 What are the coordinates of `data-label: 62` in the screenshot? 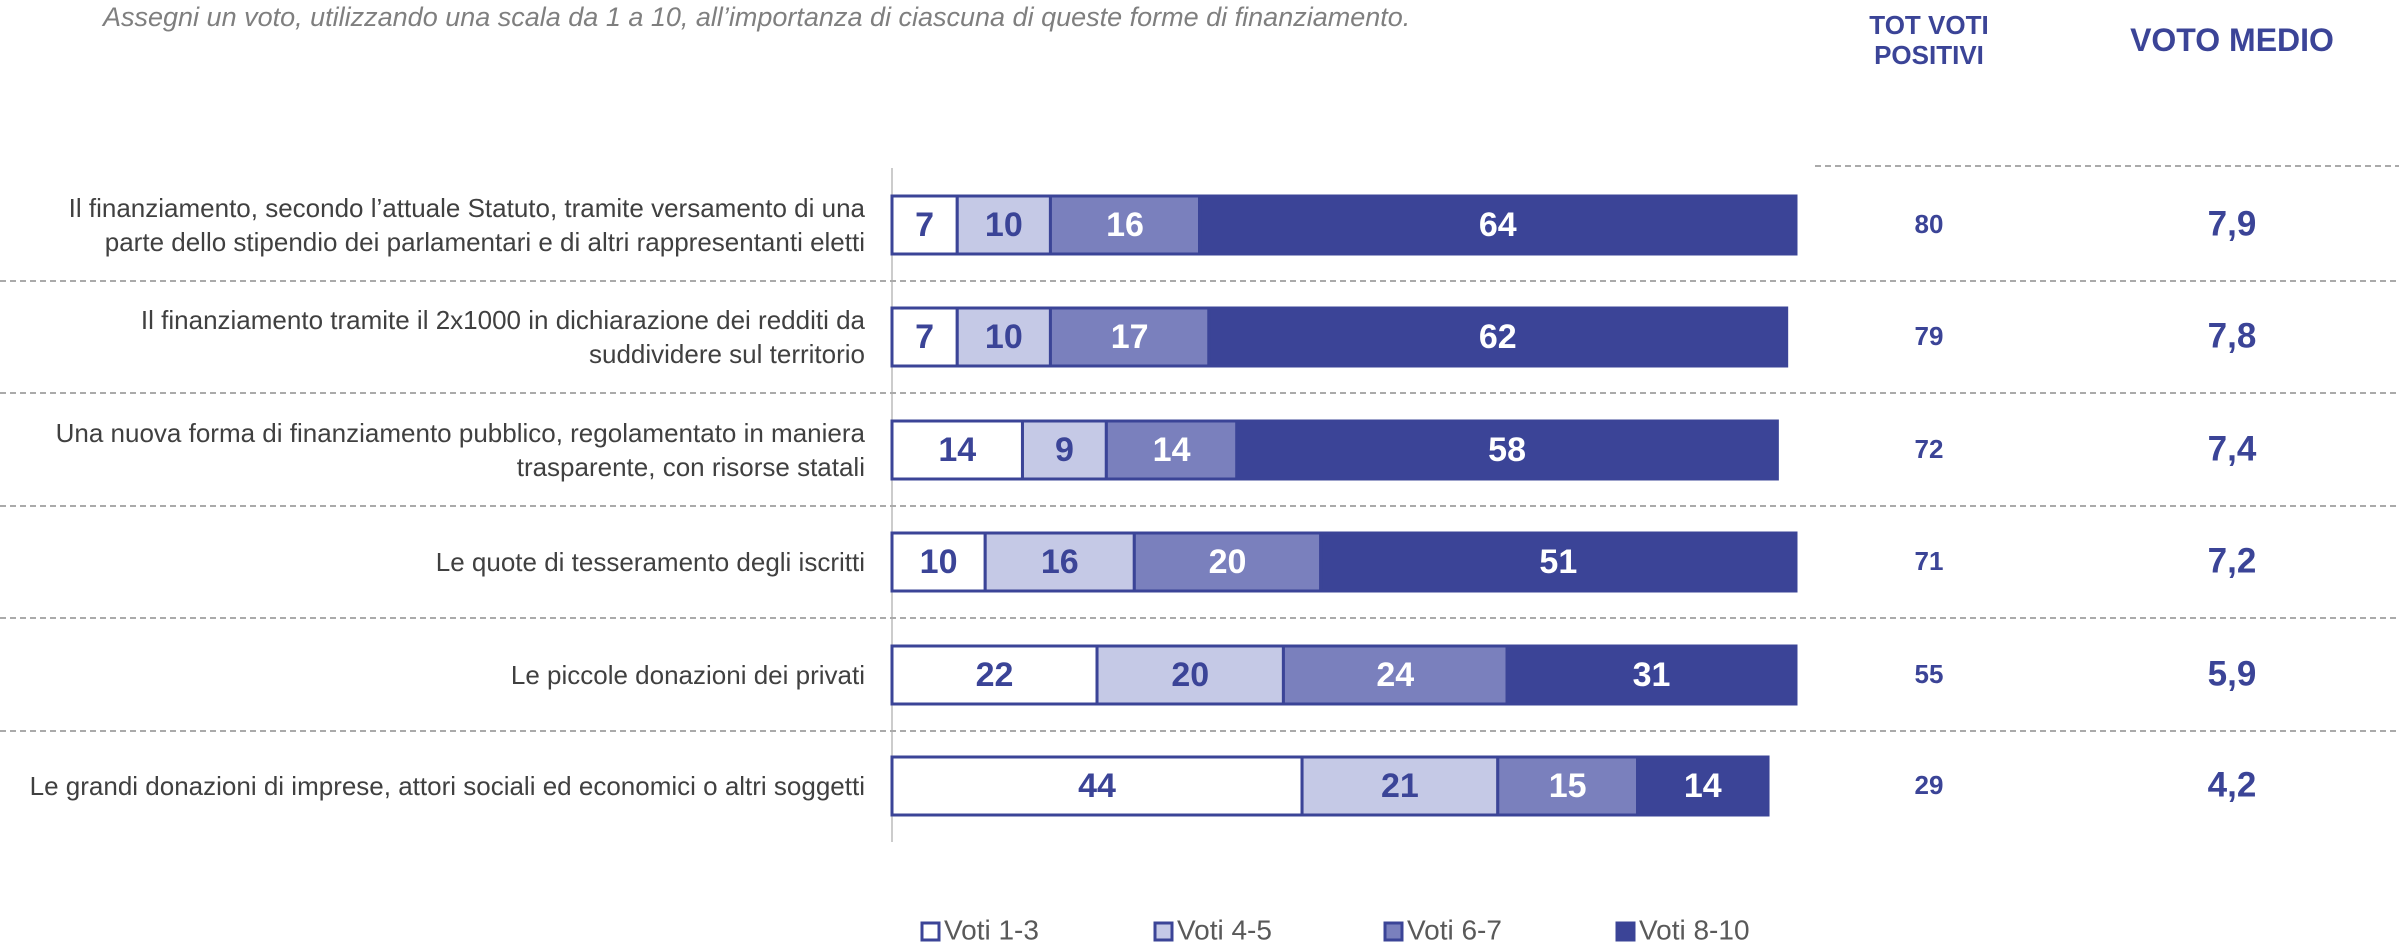 It's located at (1498, 337).